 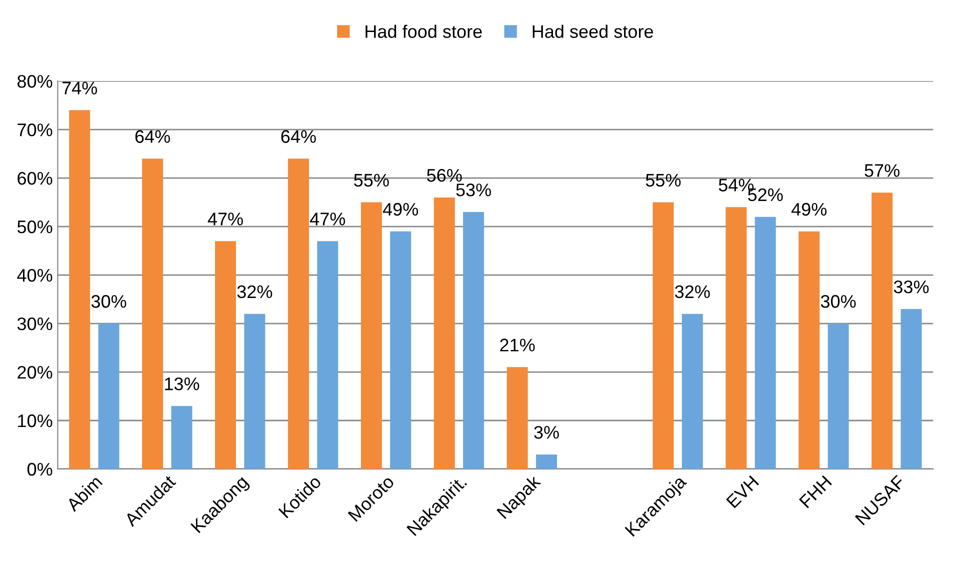 I want to click on y-tick-label: 10%, so click(x=35, y=421).